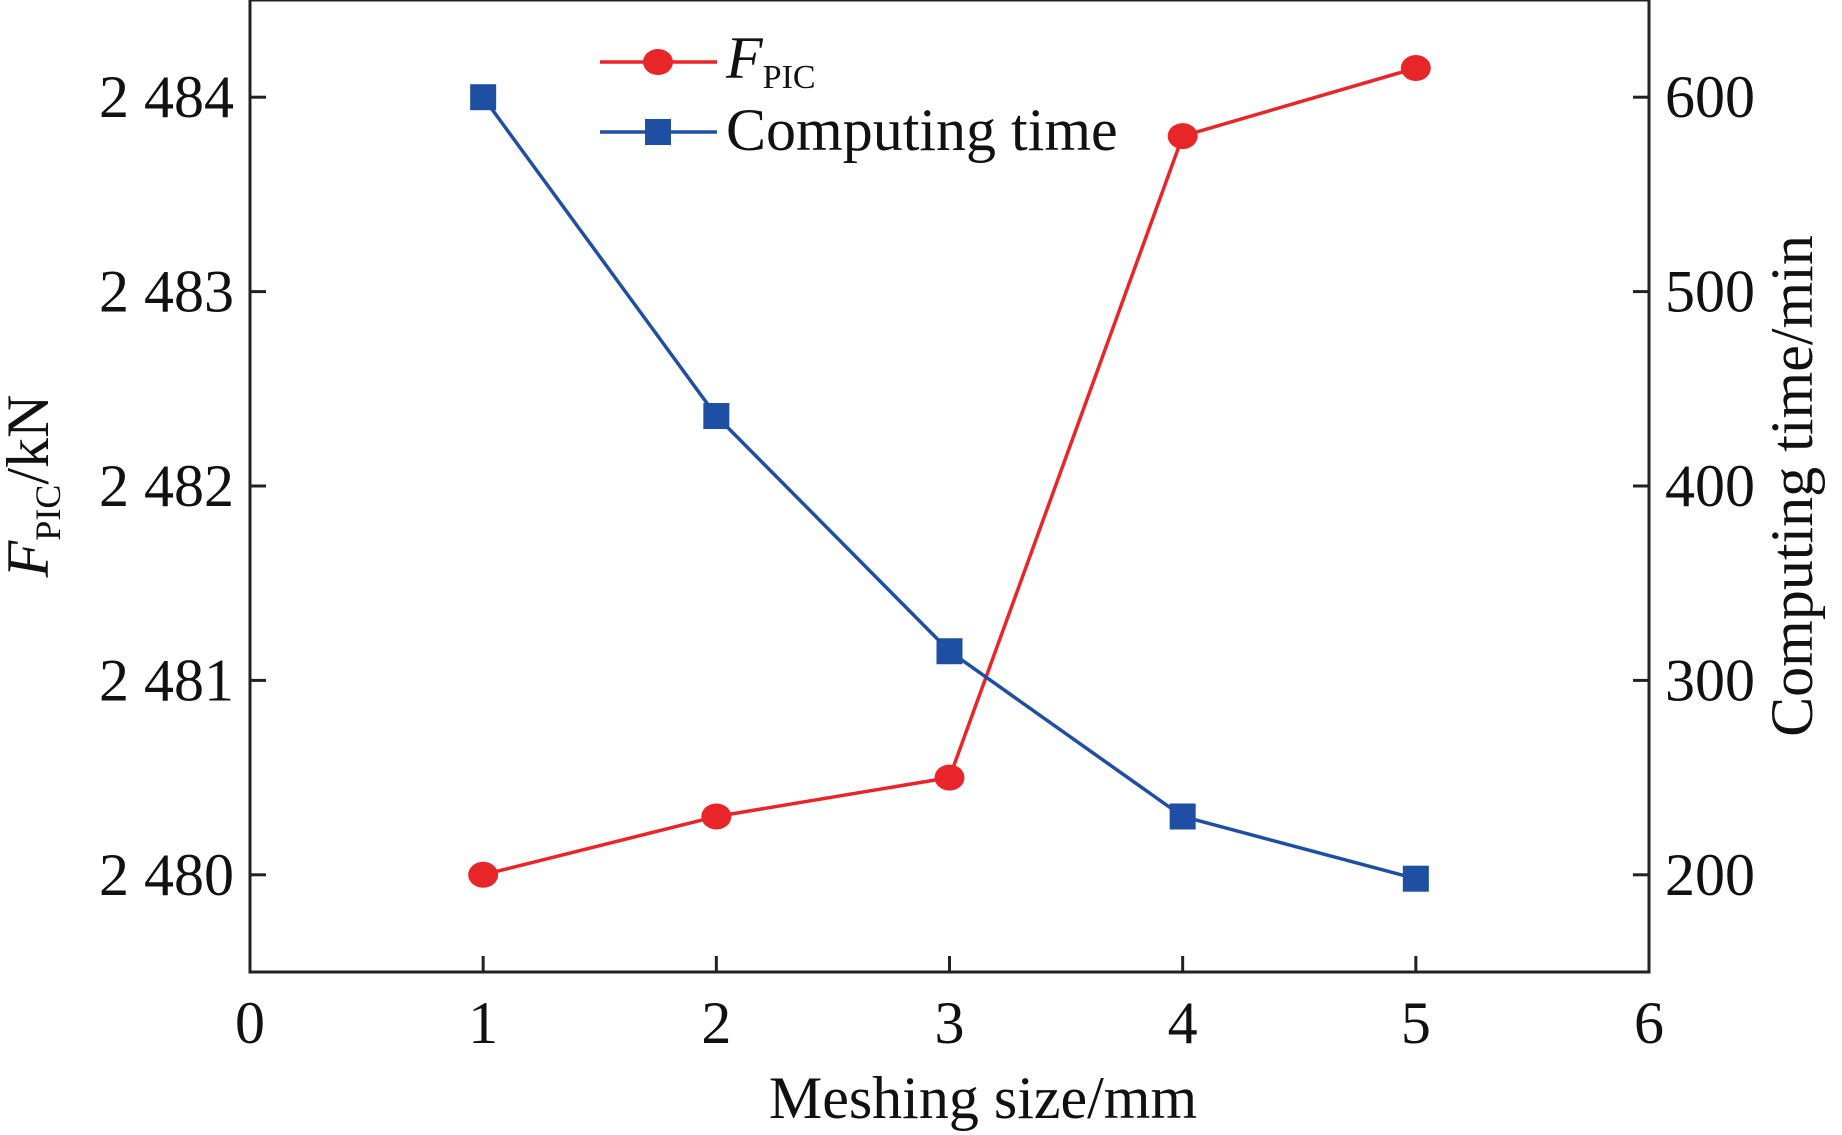  What do you see at coordinates (716, 1023) in the screenshot?
I see `x-tick-label-2: 2` at bounding box center [716, 1023].